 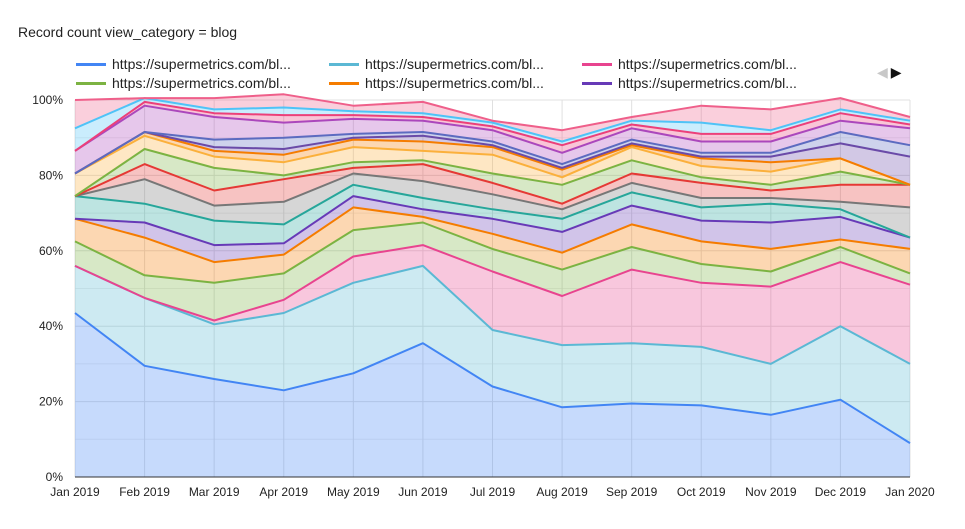 I want to click on series-8-area, so click(x=492, y=205).